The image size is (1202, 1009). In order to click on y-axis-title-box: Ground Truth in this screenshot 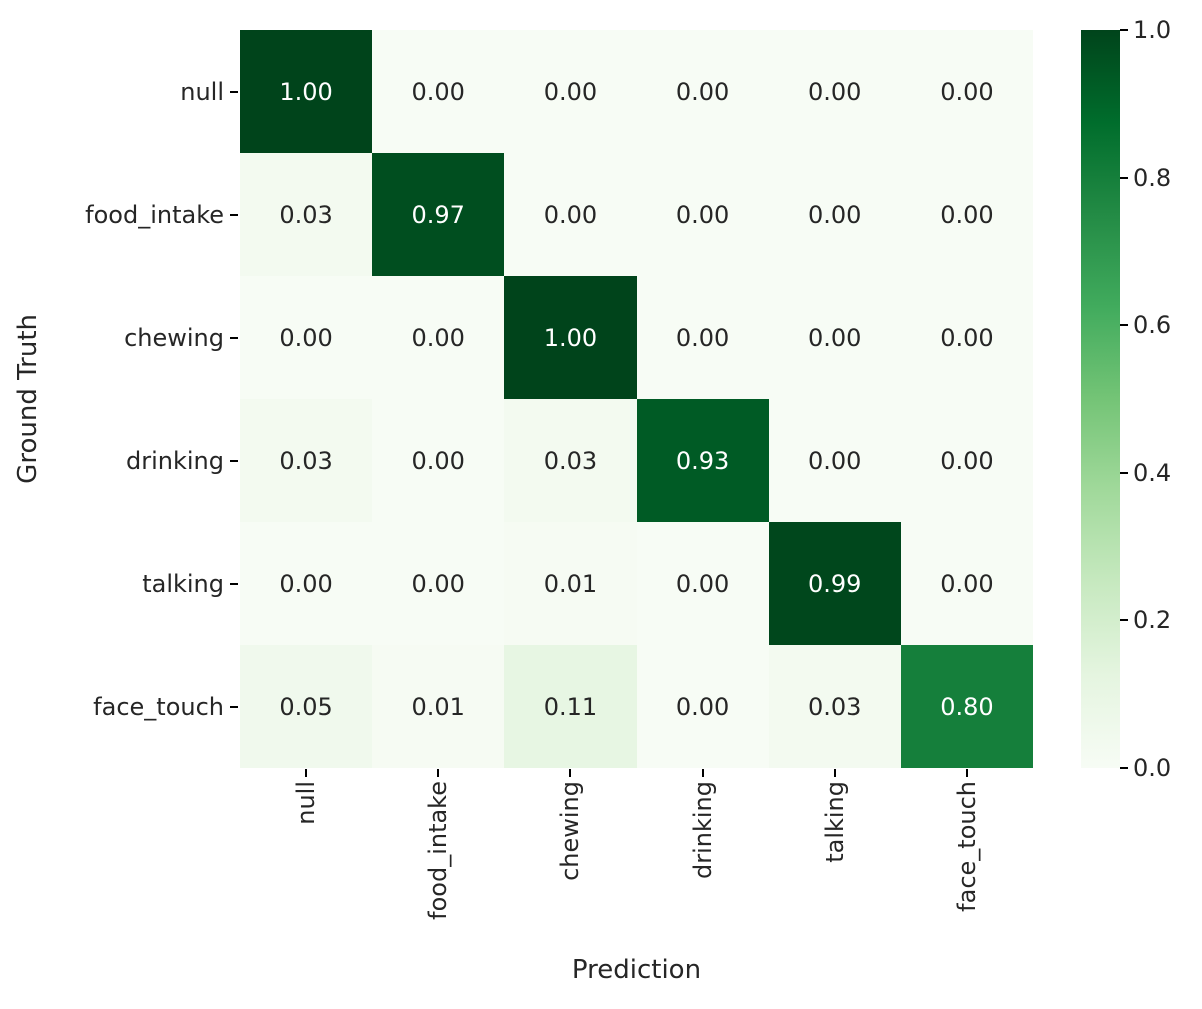, I will do `click(28, 399)`.